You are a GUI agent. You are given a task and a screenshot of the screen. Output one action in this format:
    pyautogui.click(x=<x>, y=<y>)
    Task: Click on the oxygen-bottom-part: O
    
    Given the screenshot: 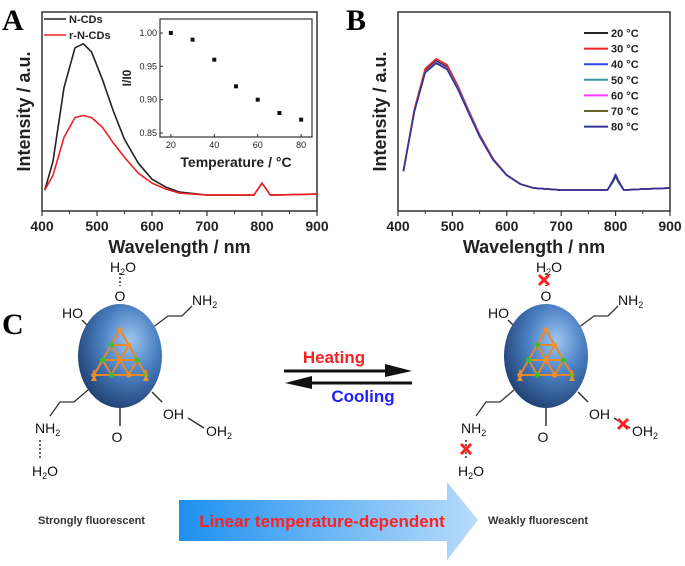 What is the action you would take?
    pyautogui.click(x=543, y=437)
    